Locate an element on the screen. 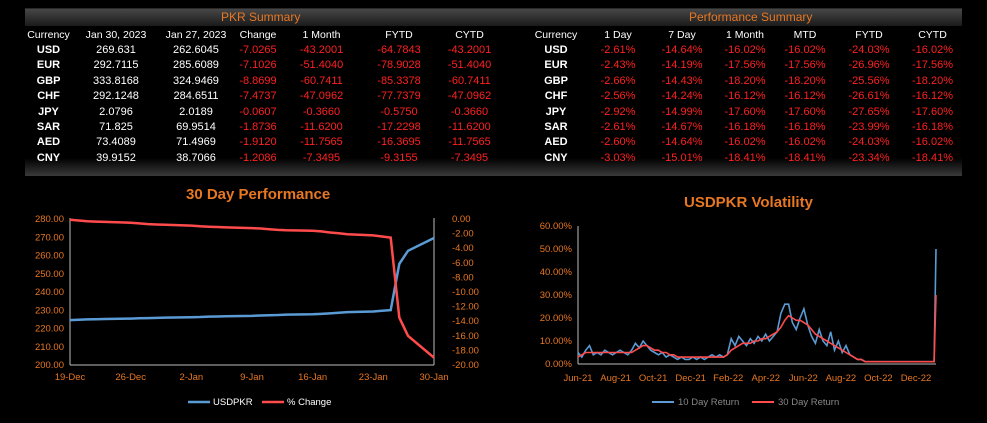 The width and height of the screenshot is (987, 423). performance-summary-cell: -2.61% is located at coordinates (618, 127).